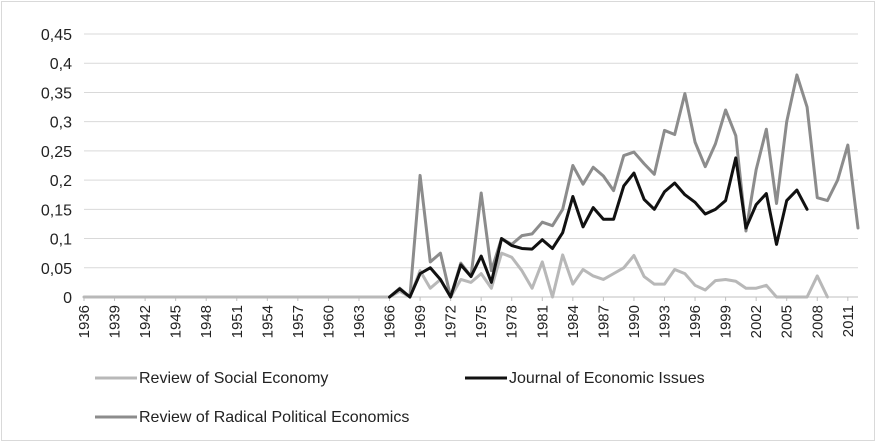 Image resolution: width=876 pixels, height=447 pixels. What do you see at coordinates (420, 321) in the screenshot?
I see `x-tick-label: 1969` at bounding box center [420, 321].